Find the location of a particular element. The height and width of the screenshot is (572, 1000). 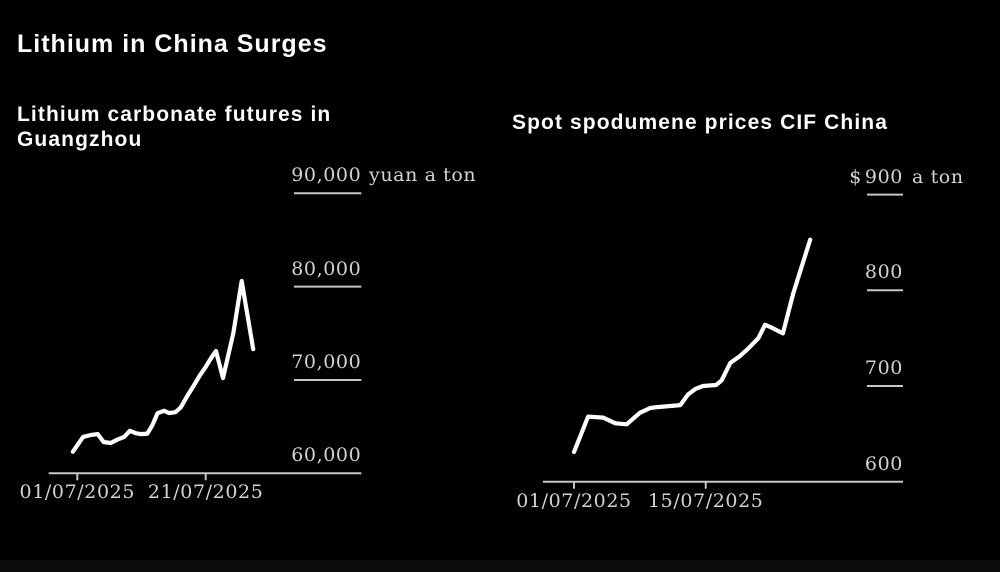

x-axis-label-left: 01/07/2025 is located at coordinates (77, 492).